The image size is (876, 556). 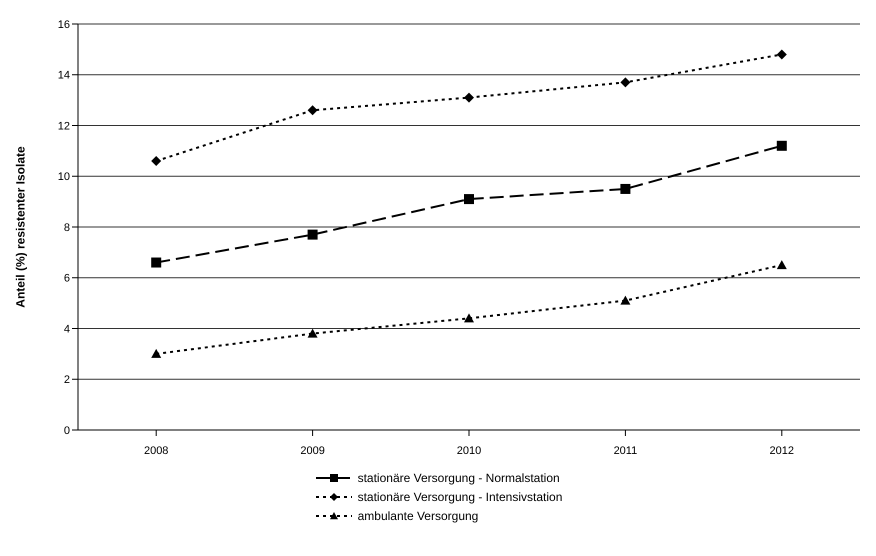 I want to click on y-axis-title: Anteil (%) resistenter Isolate, so click(x=20, y=227).